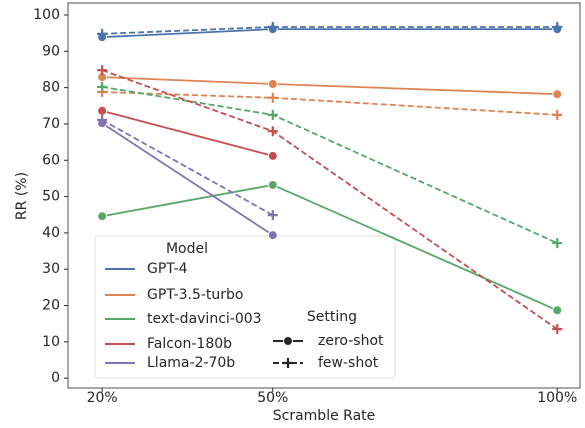 This screenshot has height=428, width=585. Describe the element at coordinates (51, 160) in the screenshot. I see `y-tick-label: 60` at that location.